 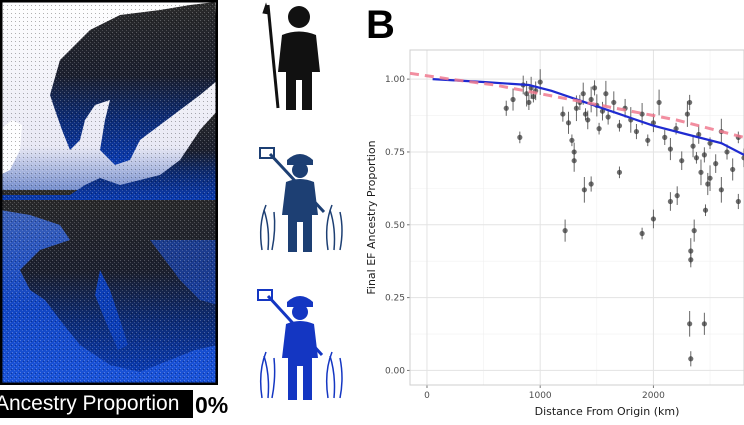 I want to click on figures-svg, so click(x=300, y=201).